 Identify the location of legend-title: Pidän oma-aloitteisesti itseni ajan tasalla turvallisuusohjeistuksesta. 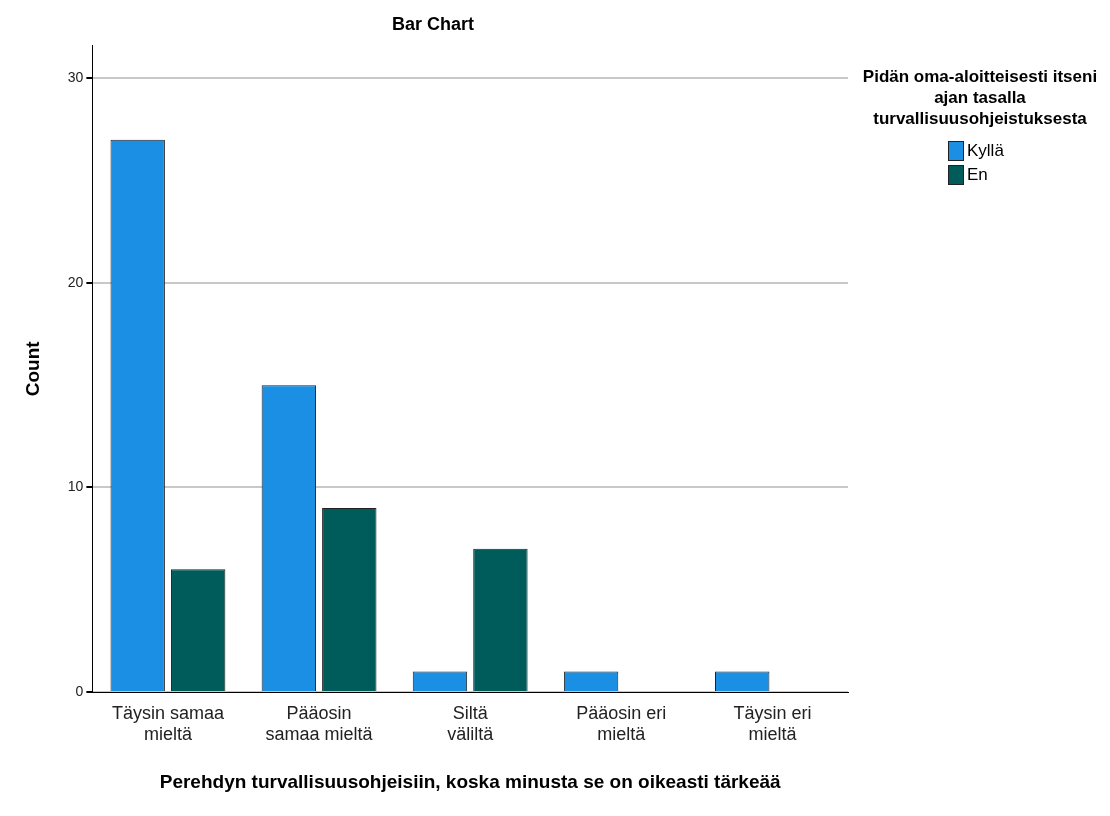
(980, 97).